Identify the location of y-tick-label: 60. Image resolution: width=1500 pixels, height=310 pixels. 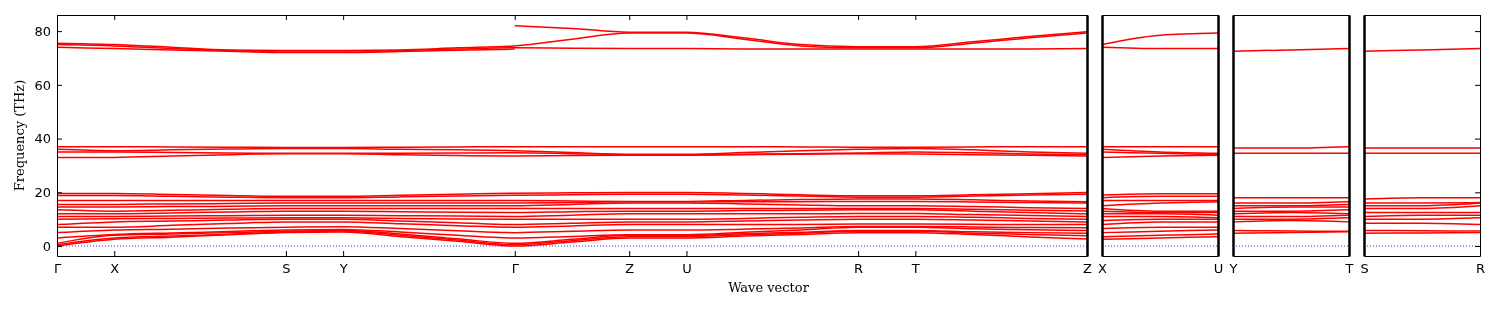
(42, 85).